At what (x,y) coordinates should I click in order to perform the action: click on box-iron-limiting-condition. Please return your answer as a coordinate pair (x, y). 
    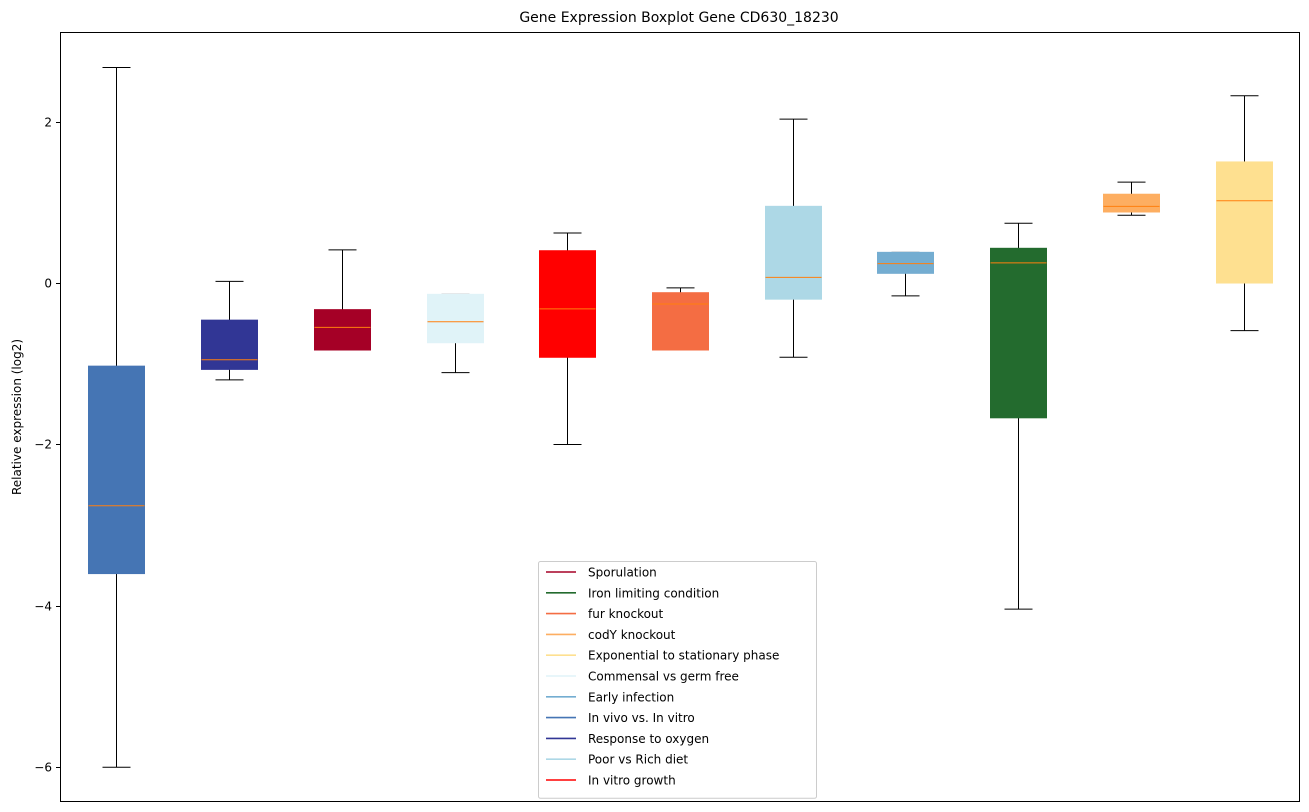
    Looking at the image, I should click on (1018, 416).